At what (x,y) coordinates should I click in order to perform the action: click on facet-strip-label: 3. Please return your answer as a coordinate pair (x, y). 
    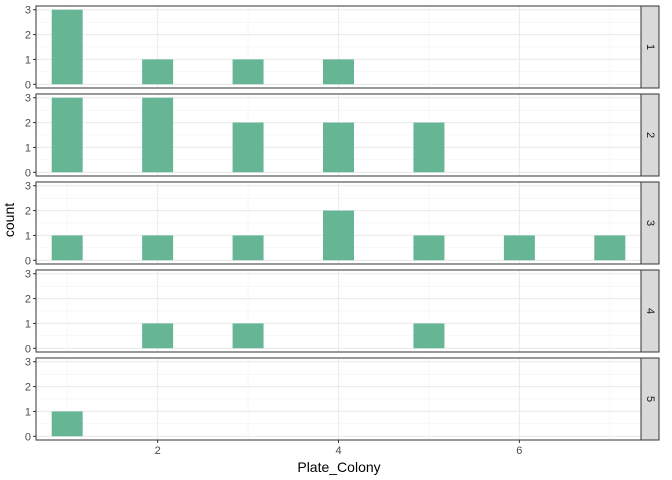
    Looking at the image, I should click on (650, 223).